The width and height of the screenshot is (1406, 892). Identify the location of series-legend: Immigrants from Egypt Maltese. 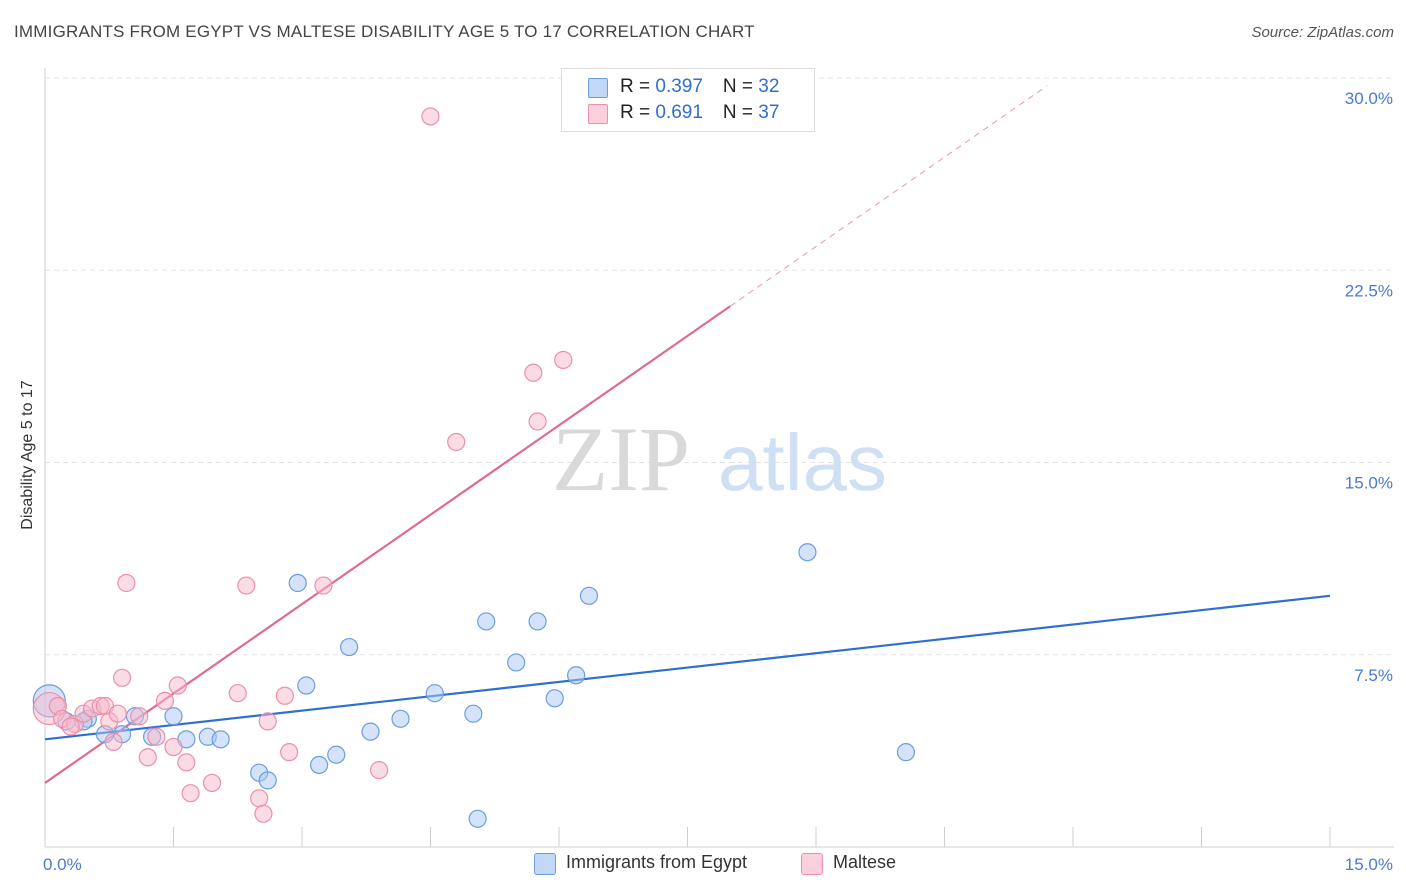
(703, 865).